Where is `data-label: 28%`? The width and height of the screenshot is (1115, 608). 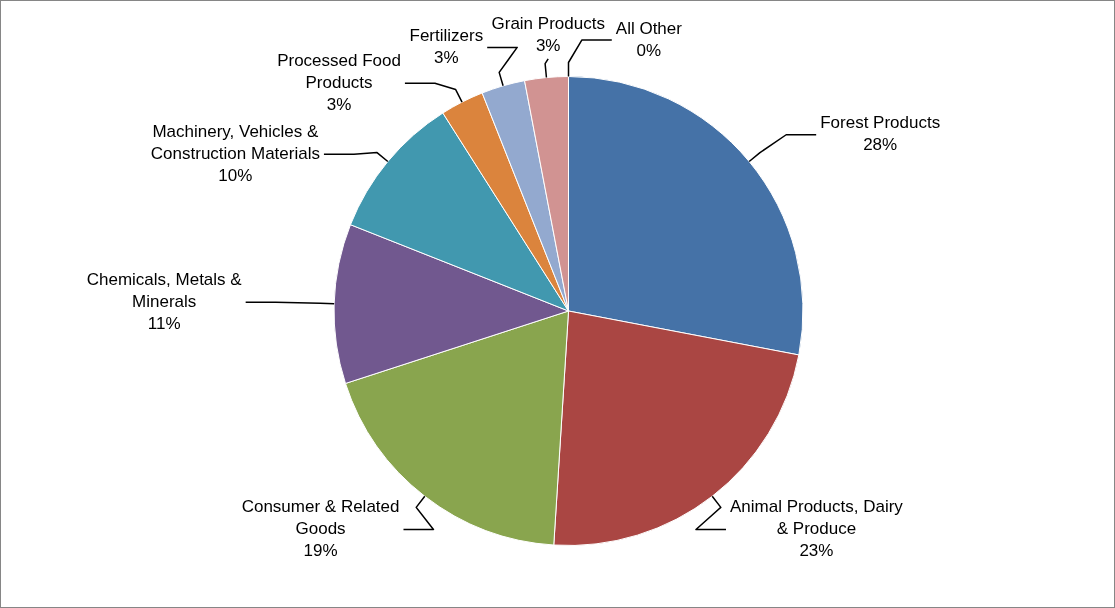 data-label: 28% is located at coordinates (880, 145).